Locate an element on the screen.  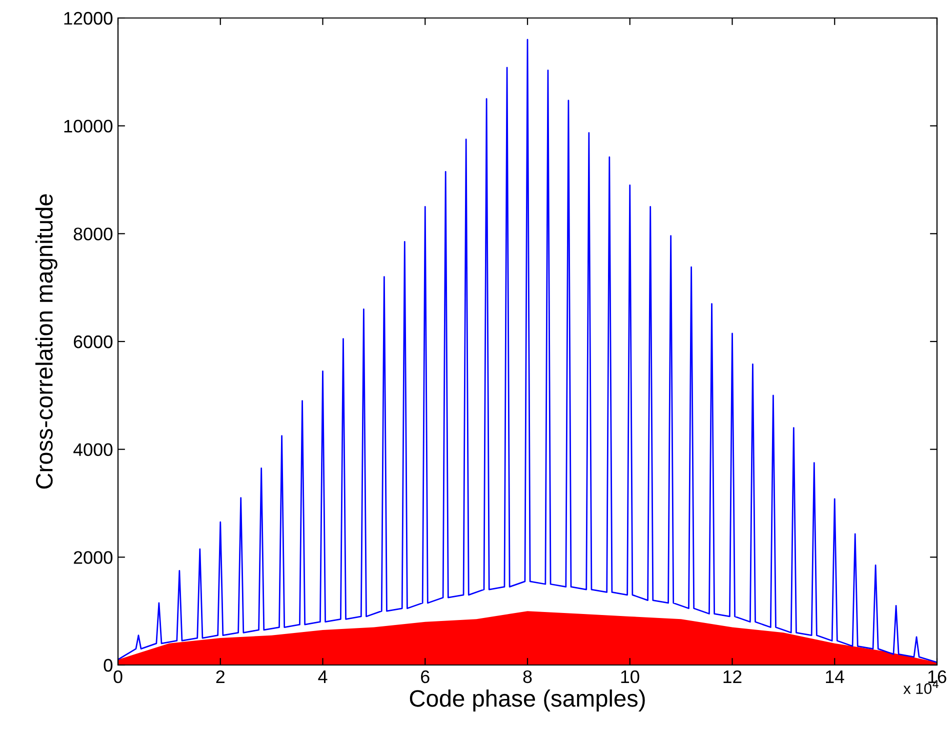
x-tick-label: 10 is located at coordinates (630, 677).